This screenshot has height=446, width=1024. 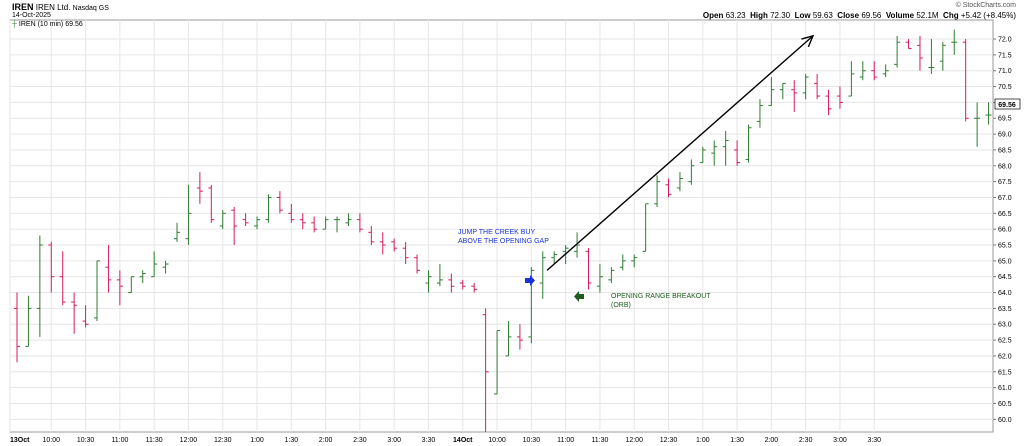 What do you see at coordinates (1005, 119) in the screenshot?
I see `y-tick-label: 69.5` at bounding box center [1005, 119].